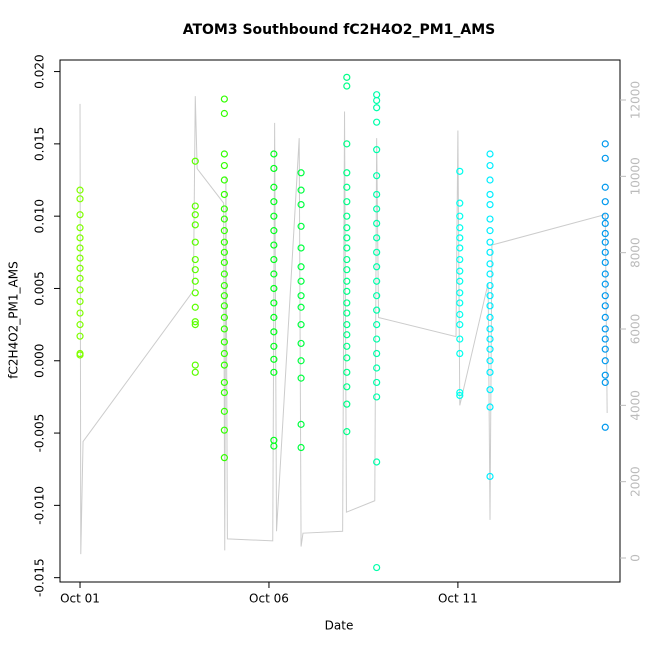  I want to click on y-tick-label: -0.015, so click(40, 577).